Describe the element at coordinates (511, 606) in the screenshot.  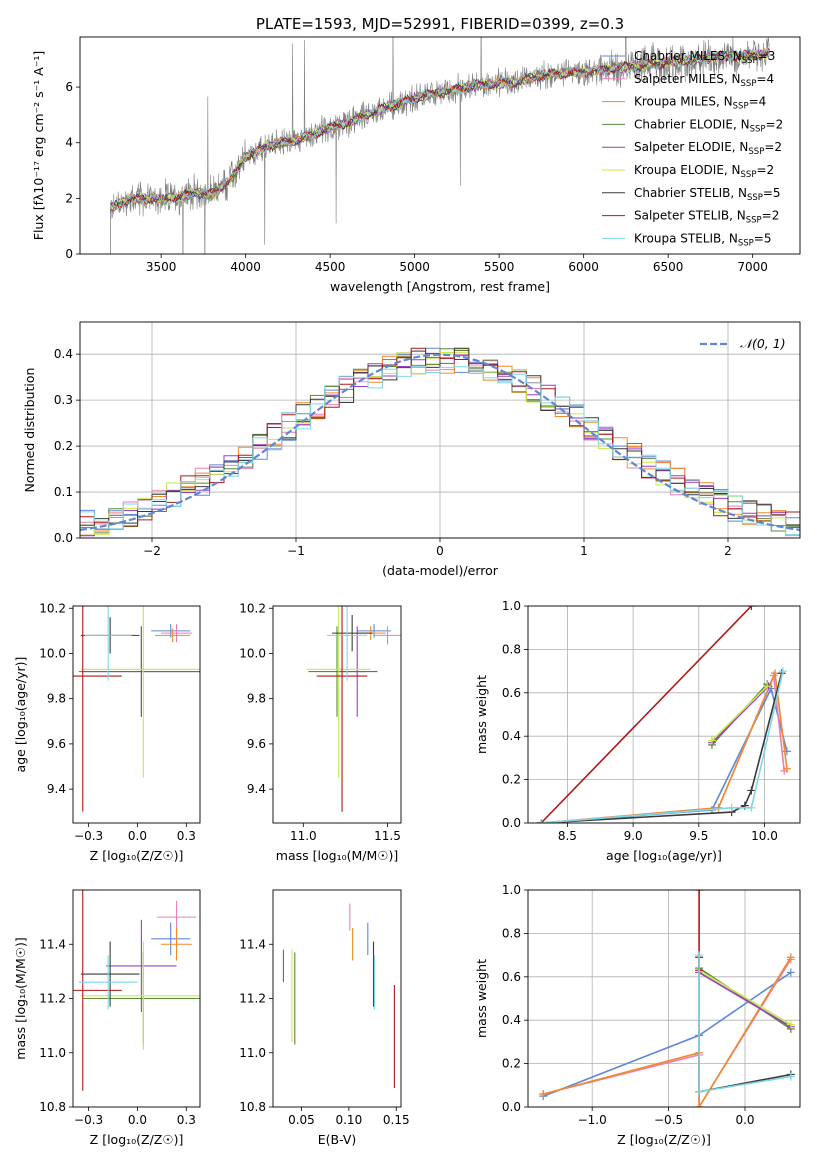
I see `y-tick-label: 1.0` at that location.